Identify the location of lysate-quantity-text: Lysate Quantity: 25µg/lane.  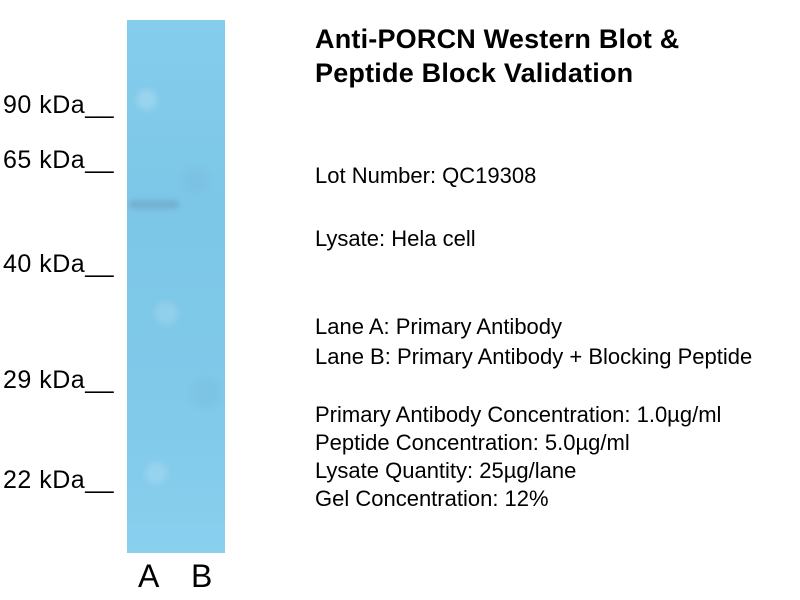
(446, 470).